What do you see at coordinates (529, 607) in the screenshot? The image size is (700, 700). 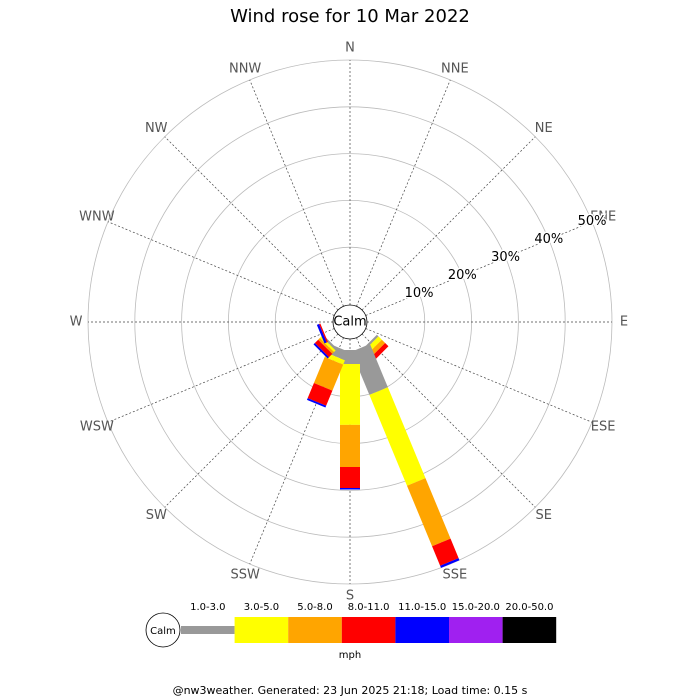 I see `legend-label: 20.0-50.0` at bounding box center [529, 607].